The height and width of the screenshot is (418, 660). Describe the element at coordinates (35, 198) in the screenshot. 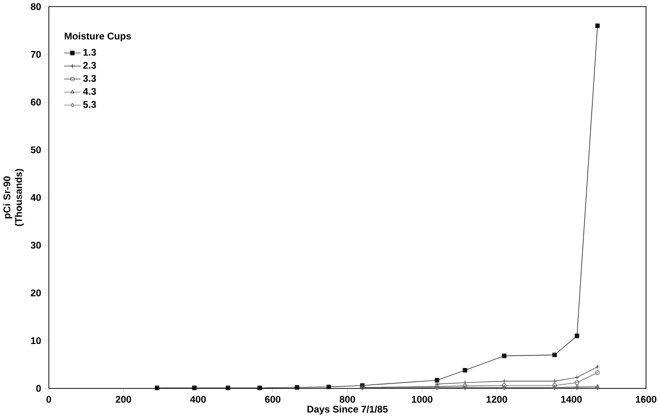

I see `y-tick-label: 40` at that location.